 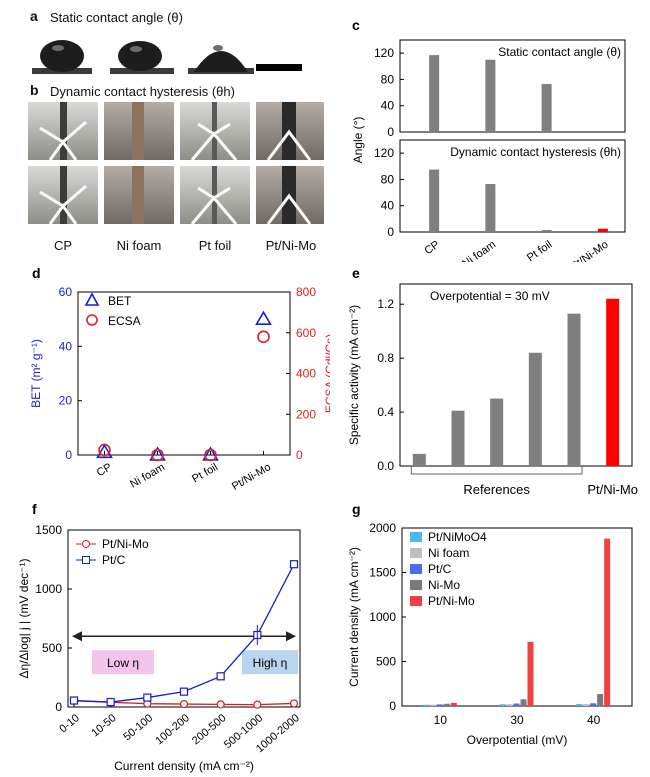 What do you see at coordinates (358, 140) in the screenshot?
I see `c-y-axis-label: Angle (°)` at bounding box center [358, 140].